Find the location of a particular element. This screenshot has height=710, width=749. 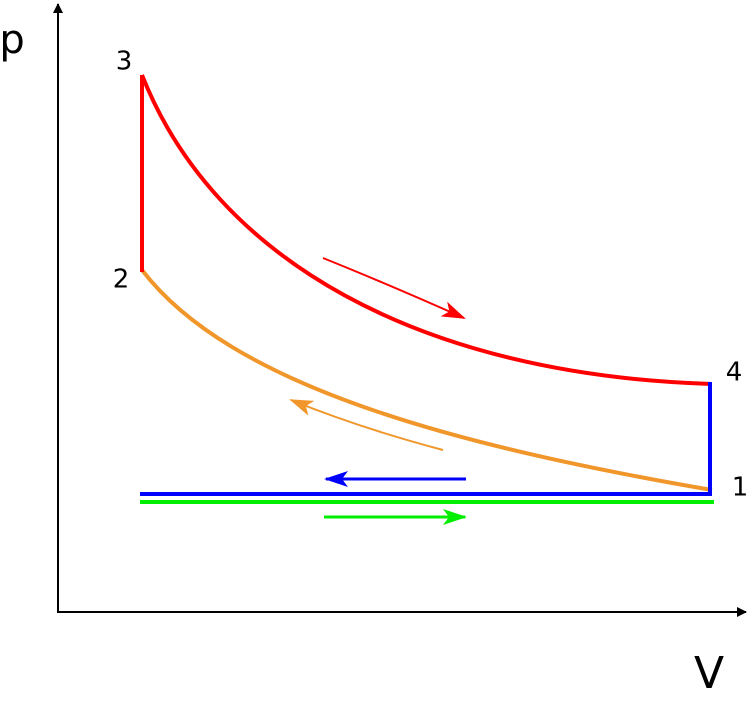

point-label: 3 is located at coordinates (124, 62).